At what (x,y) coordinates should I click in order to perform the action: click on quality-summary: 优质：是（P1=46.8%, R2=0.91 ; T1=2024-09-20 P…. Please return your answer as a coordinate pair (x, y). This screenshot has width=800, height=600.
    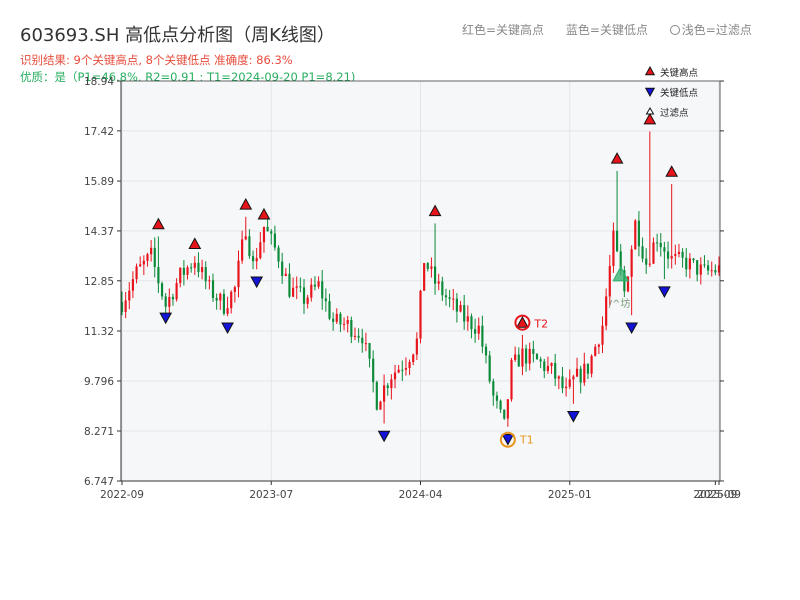
    Looking at the image, I should click on (188, 77).